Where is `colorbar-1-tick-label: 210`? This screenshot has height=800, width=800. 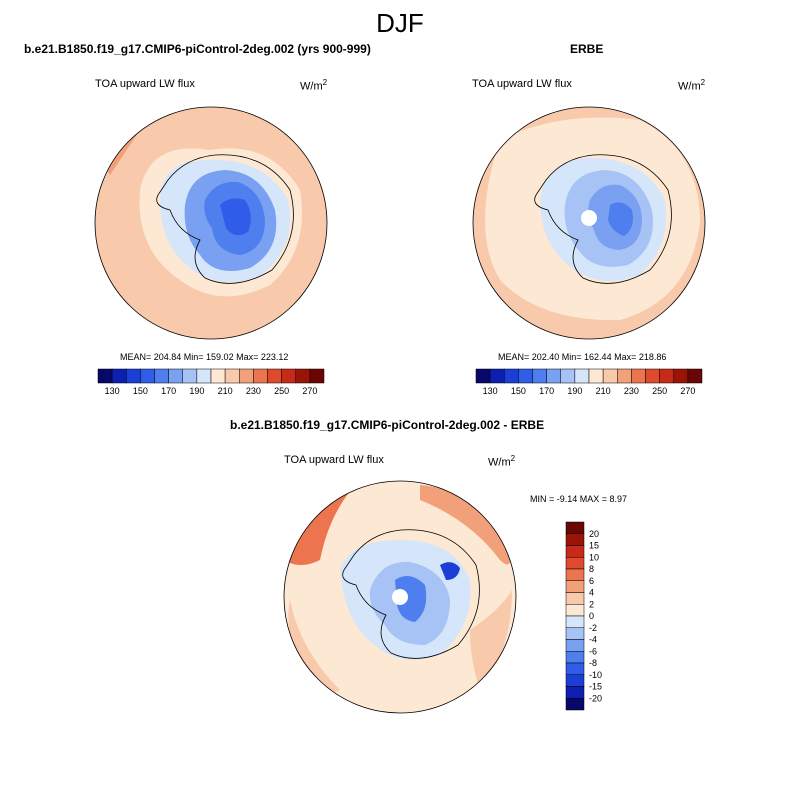
colorbar-1-tick-label: 210 is located at coordinates (225, 391).